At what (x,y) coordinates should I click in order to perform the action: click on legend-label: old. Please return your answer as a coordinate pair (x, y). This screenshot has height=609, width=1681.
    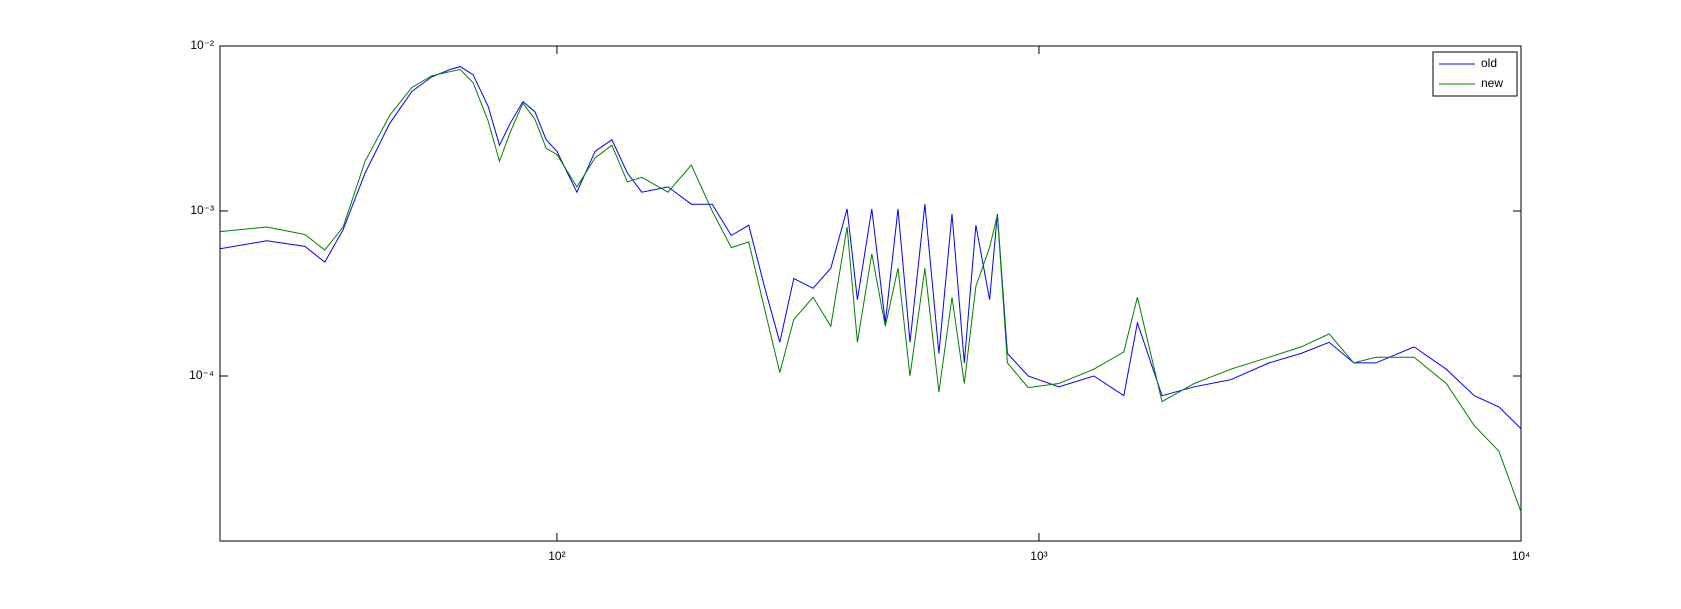
    Looking at the image, I should click on (1489, 63).